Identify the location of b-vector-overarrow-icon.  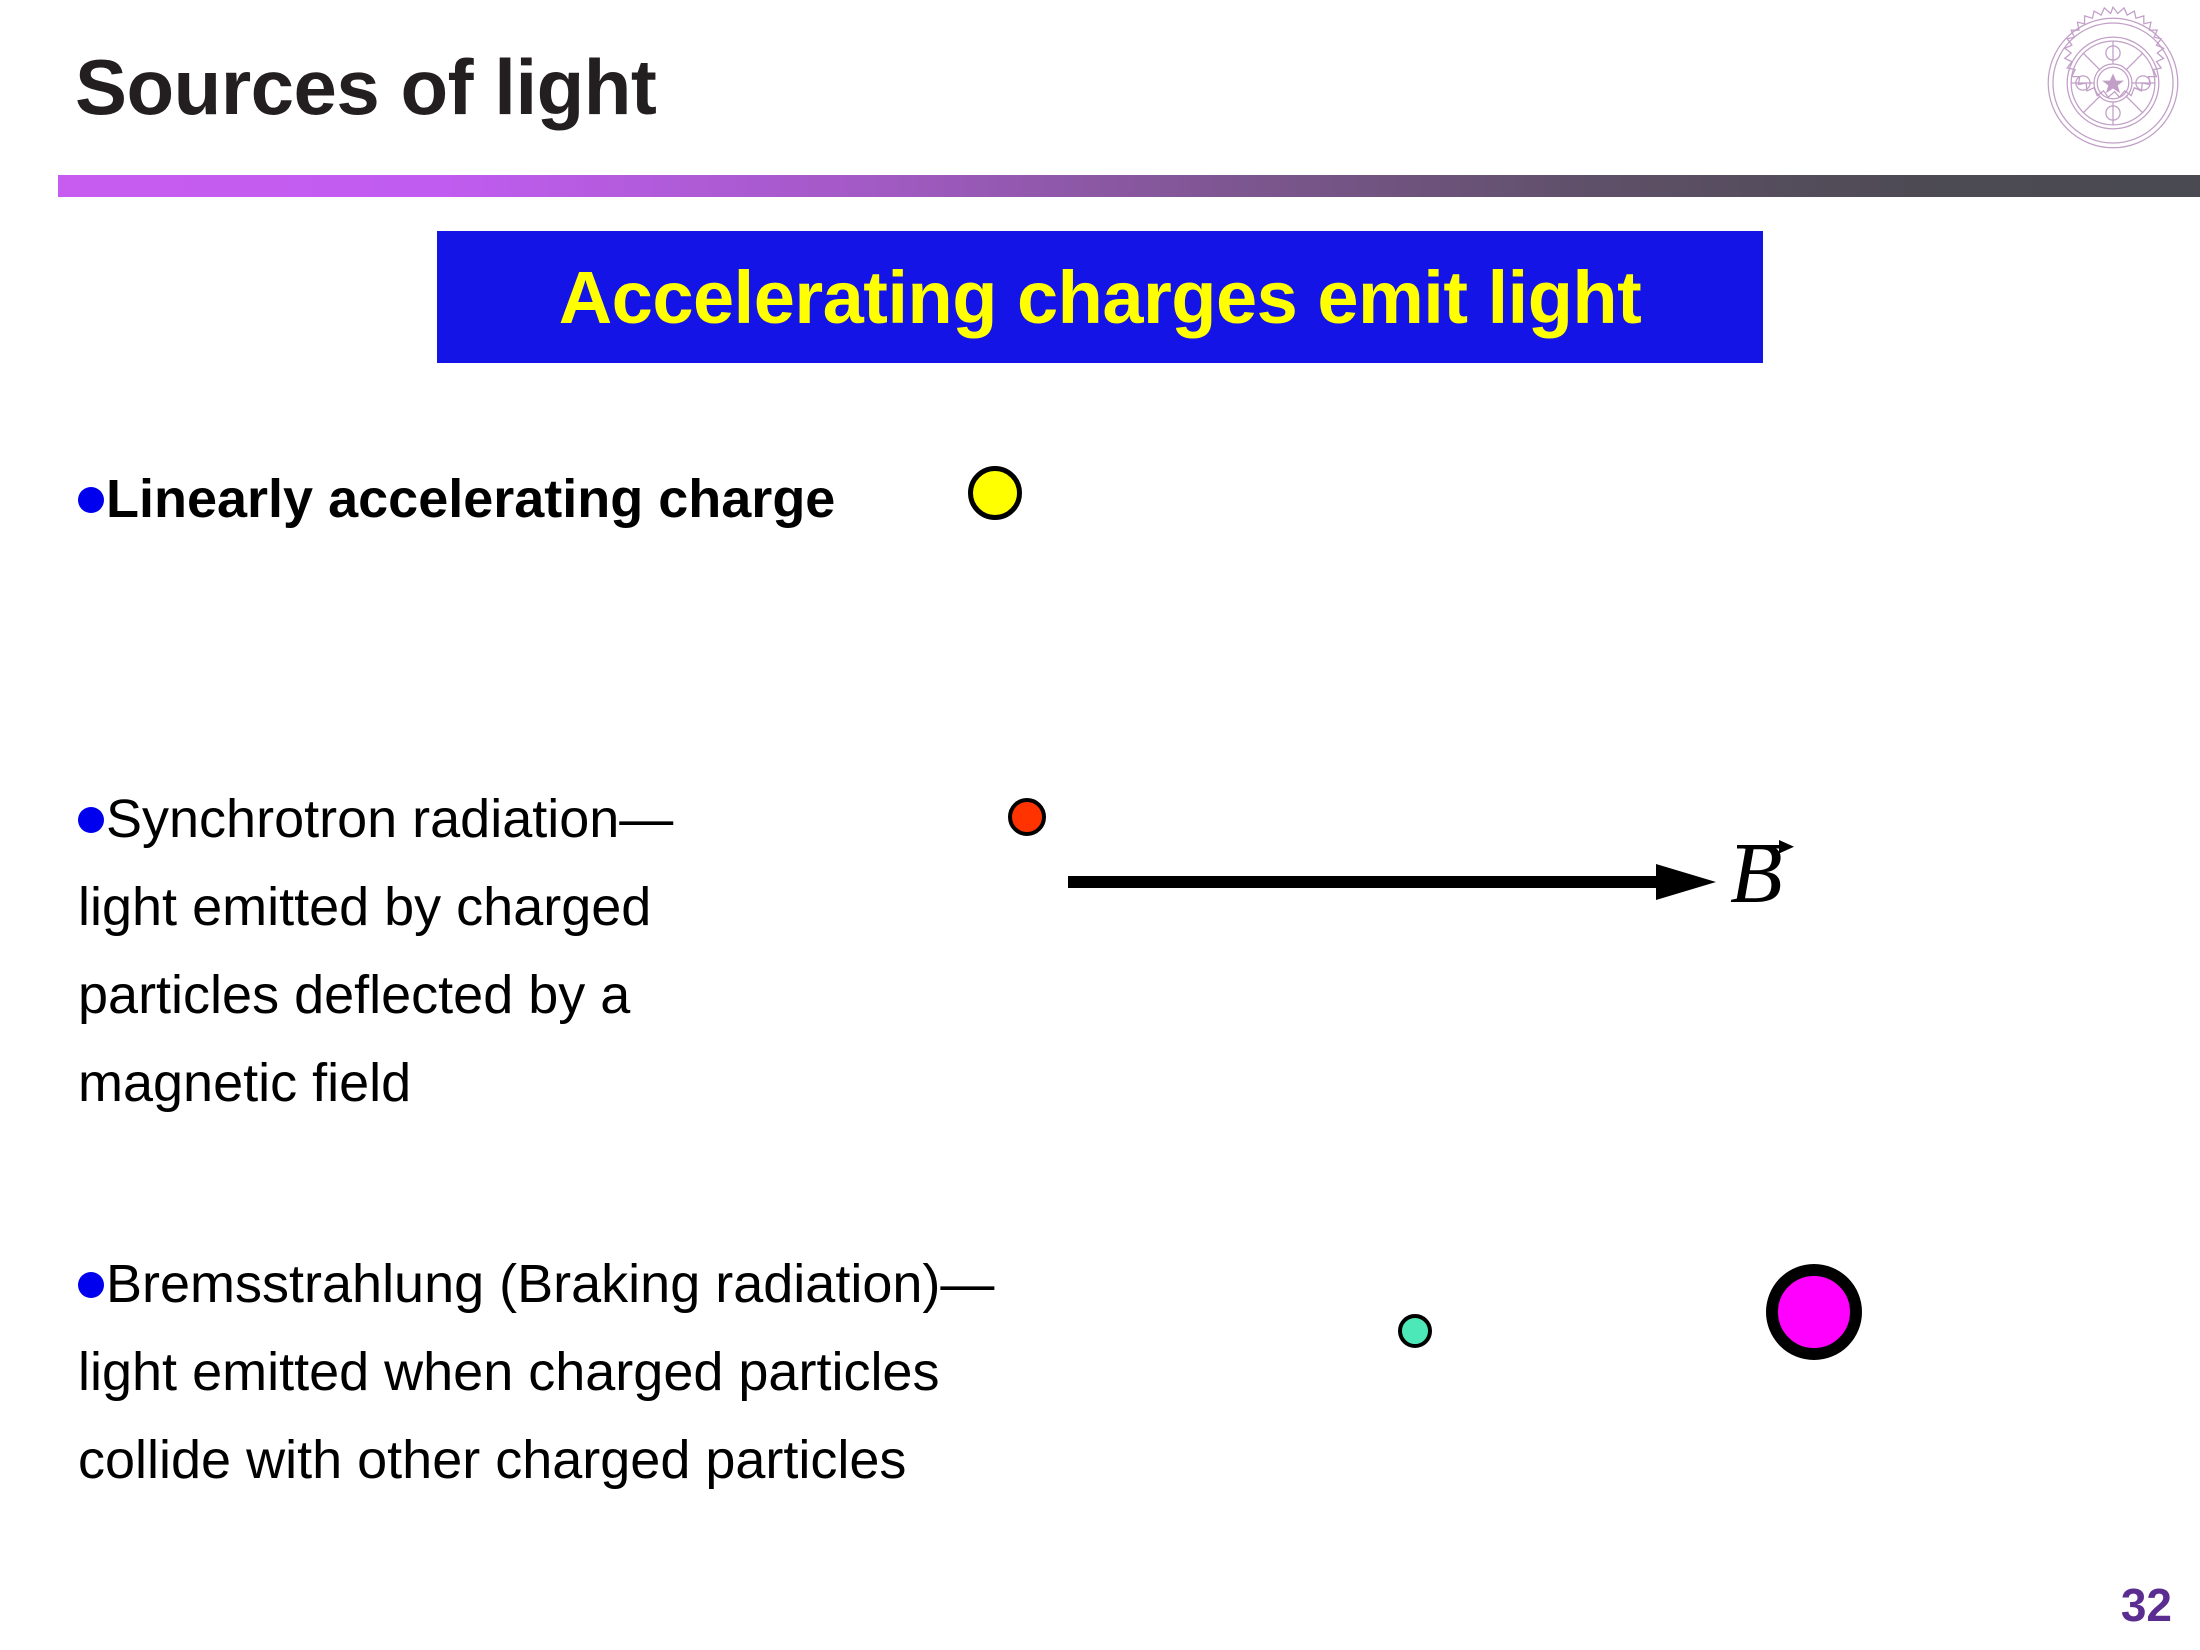
(1765, 847).